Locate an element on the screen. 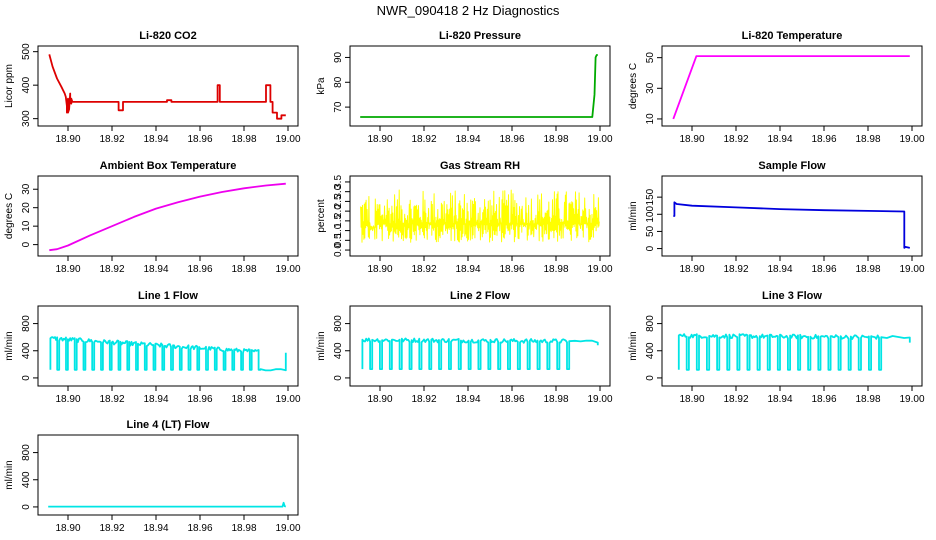  panel-title: Li-820 CO2 is located at coordinates (167, 36).